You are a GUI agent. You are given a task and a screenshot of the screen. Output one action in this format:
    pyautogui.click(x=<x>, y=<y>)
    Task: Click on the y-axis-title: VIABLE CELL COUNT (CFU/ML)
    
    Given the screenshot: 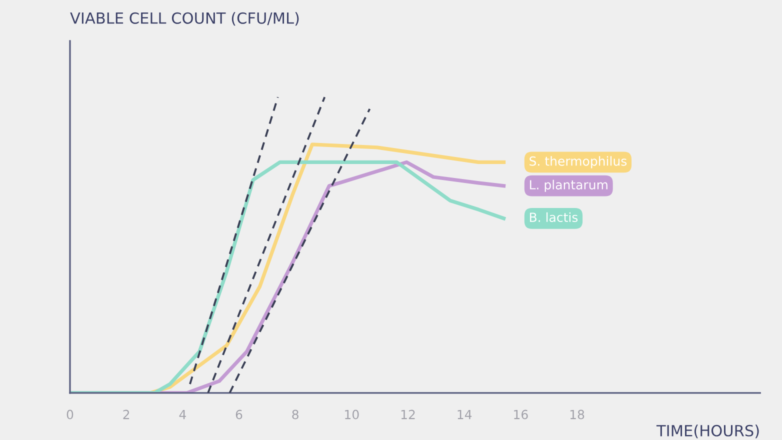 What is the action you would take?
    pyautogui.click(x=184, y=19)
    